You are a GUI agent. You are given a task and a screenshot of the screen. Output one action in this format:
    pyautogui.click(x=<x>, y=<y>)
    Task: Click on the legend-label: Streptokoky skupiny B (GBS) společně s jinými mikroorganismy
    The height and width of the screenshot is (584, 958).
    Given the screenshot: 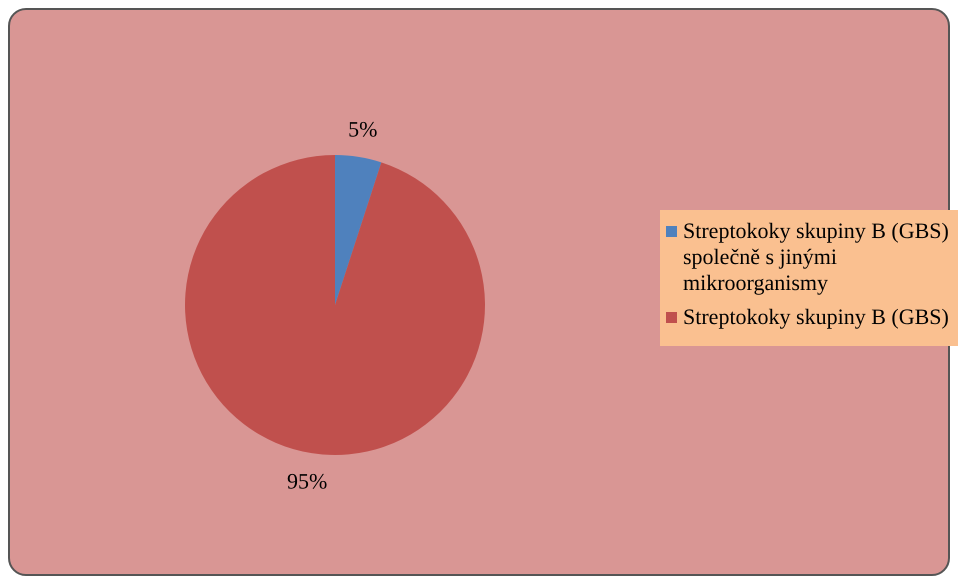 What is the action you would take?
    pyautogui.click(x=816, y=257)
    